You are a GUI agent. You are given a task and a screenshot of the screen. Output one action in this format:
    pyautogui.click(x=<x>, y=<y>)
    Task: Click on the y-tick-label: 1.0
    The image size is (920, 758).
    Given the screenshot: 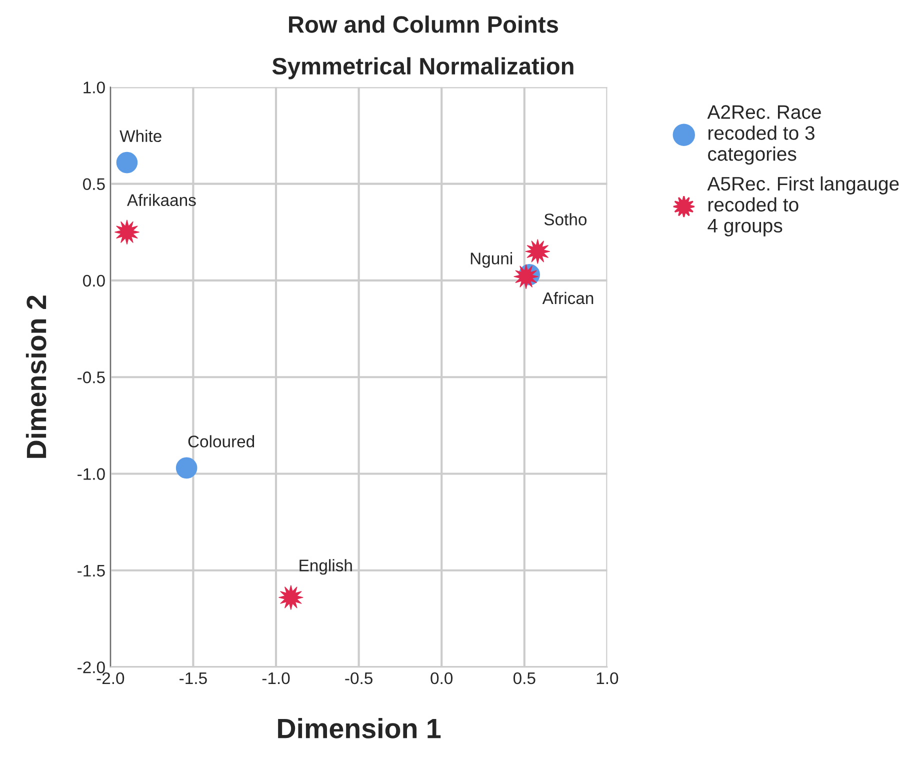 What is the action you would take?
    pyautogui.click(x=94, y=88)
    